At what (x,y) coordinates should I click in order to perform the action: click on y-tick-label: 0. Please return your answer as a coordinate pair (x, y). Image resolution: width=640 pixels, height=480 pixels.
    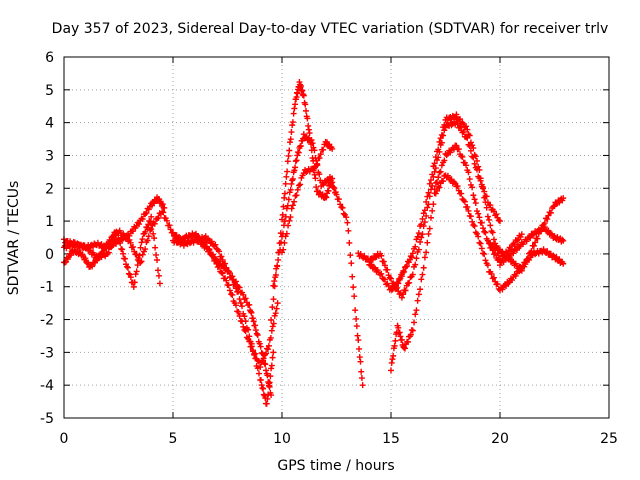
    Looking at the image, I should click on (49, 255).